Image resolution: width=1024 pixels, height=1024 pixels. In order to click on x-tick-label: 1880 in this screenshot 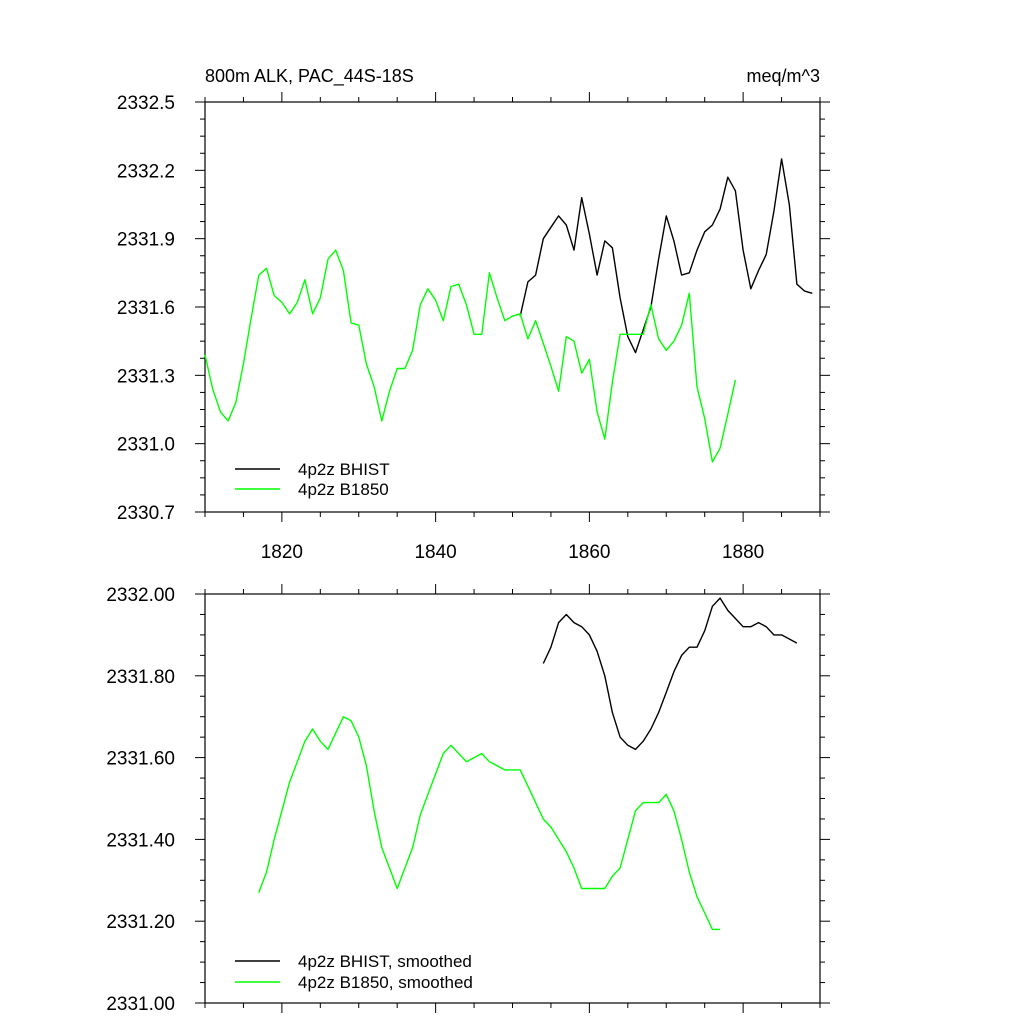, I will do `click(743, 552)`.